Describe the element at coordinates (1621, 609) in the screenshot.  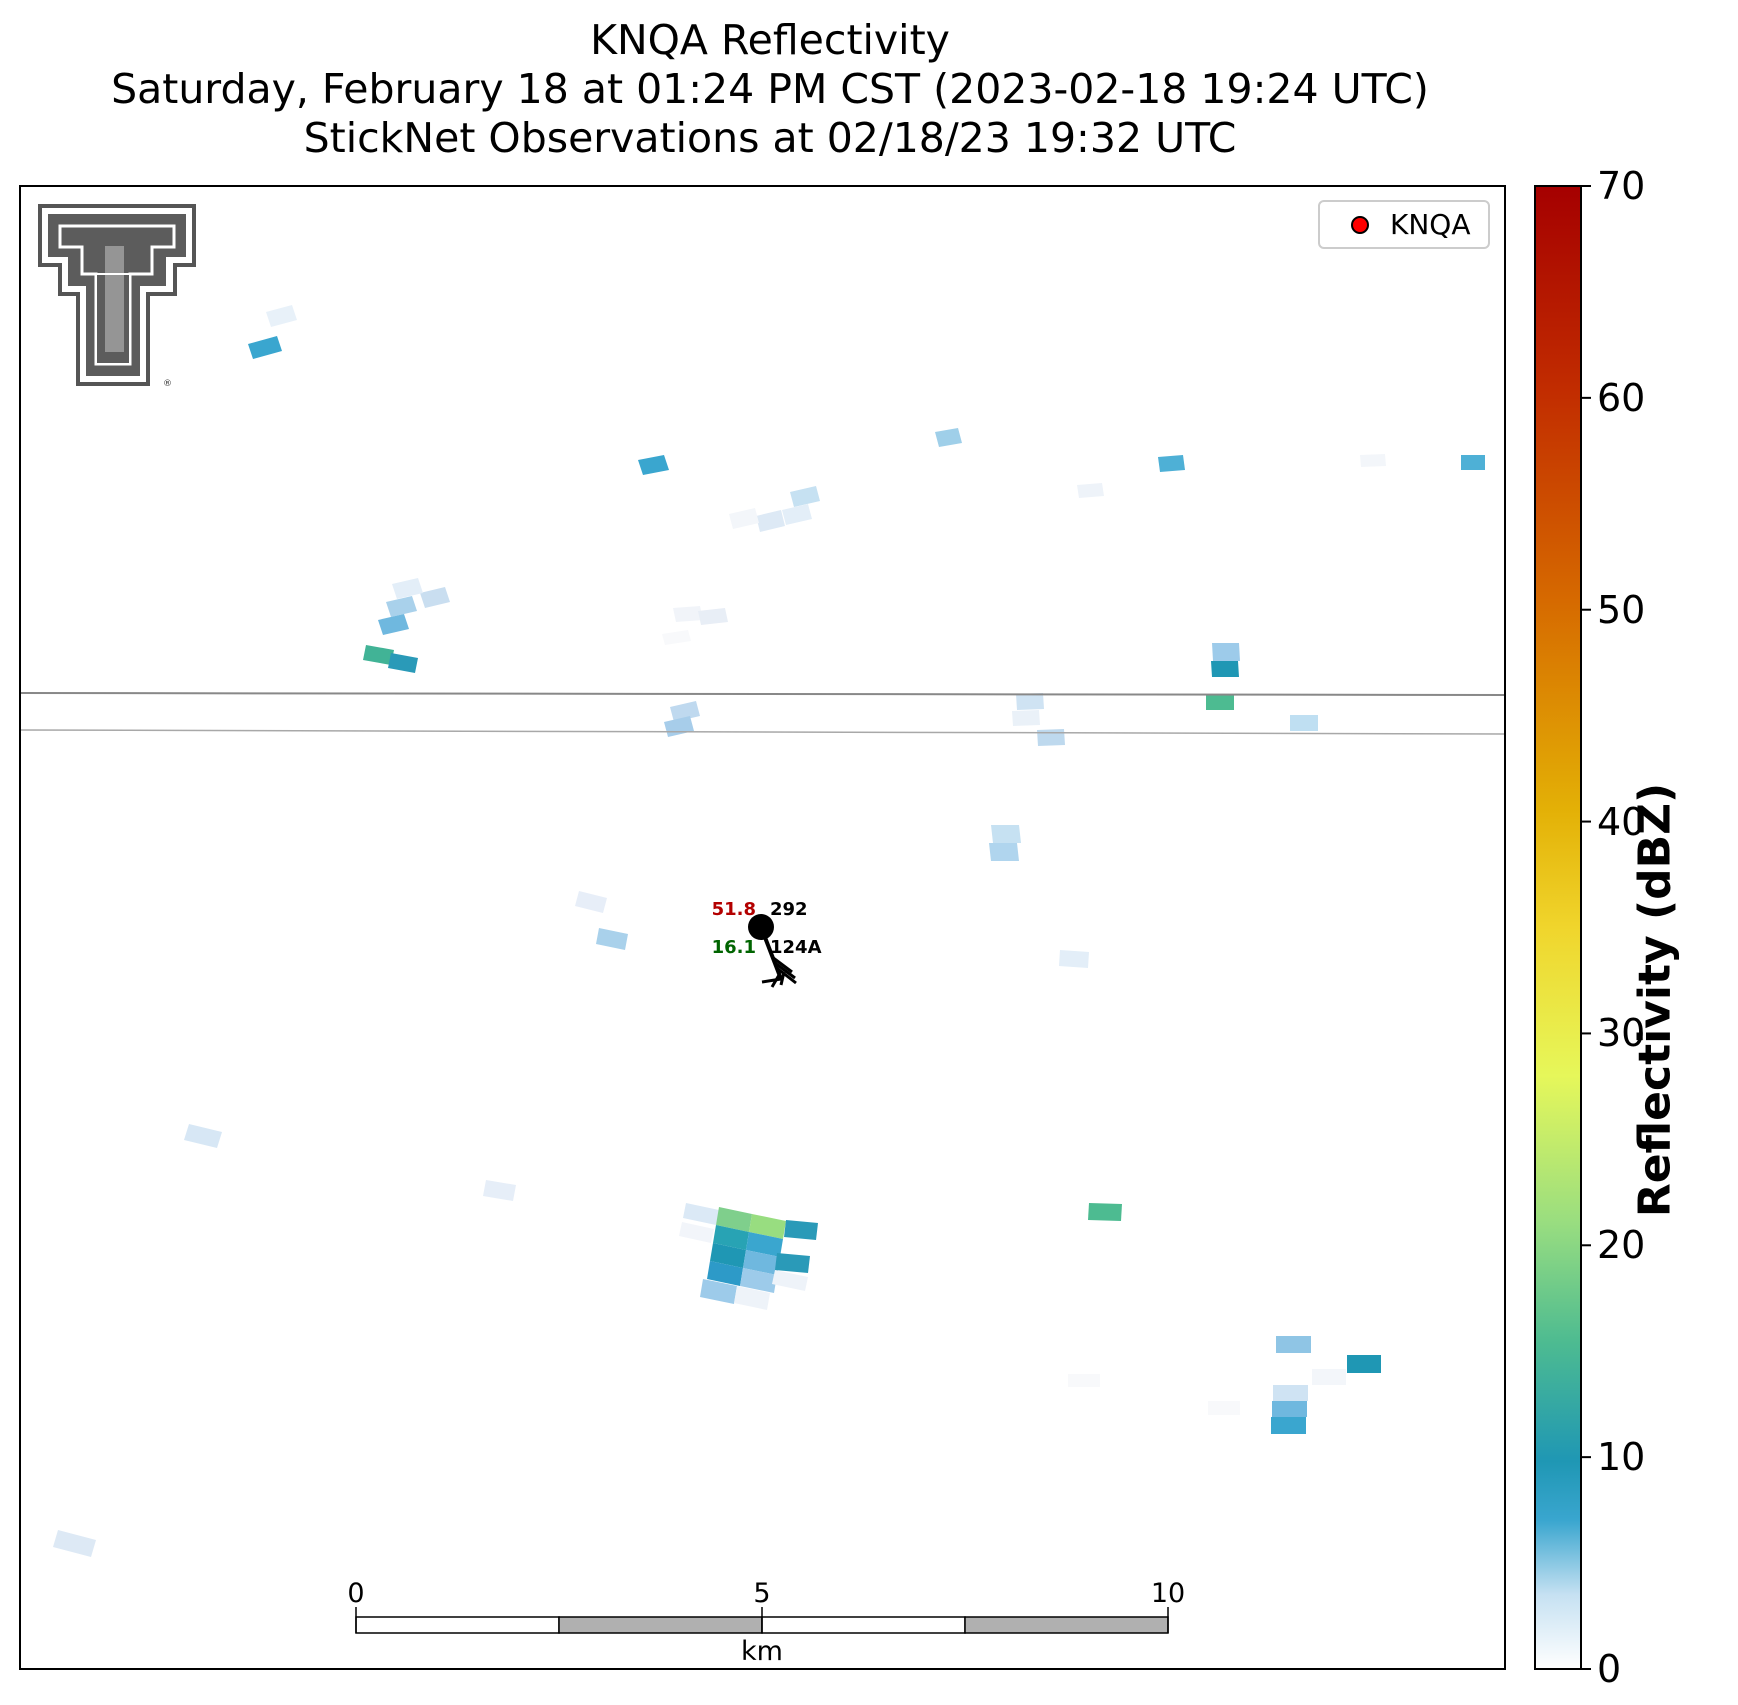
I see `colorbar-tick-label: 50` at that location.